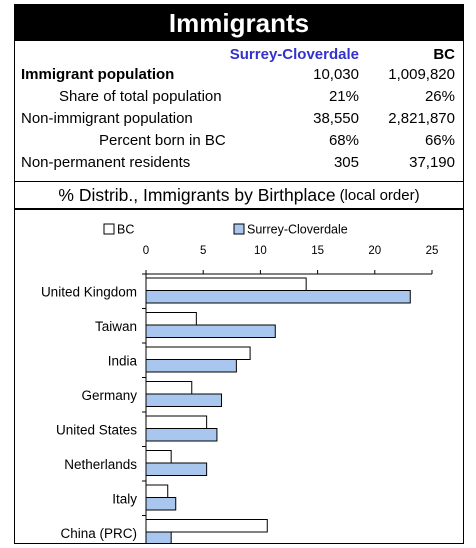 This screenshot has height=548, width=476. Describe the element at coordinates (297, 230) in the screenshot. I see `legend-label: Surrey-Cloverdale` at that location.